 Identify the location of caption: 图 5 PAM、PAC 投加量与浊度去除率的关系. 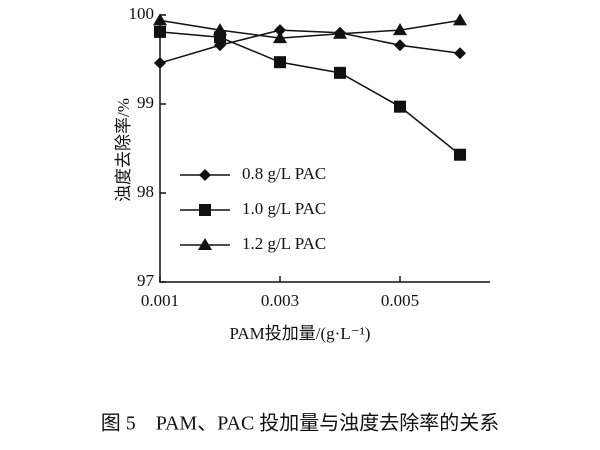
(300, 423).